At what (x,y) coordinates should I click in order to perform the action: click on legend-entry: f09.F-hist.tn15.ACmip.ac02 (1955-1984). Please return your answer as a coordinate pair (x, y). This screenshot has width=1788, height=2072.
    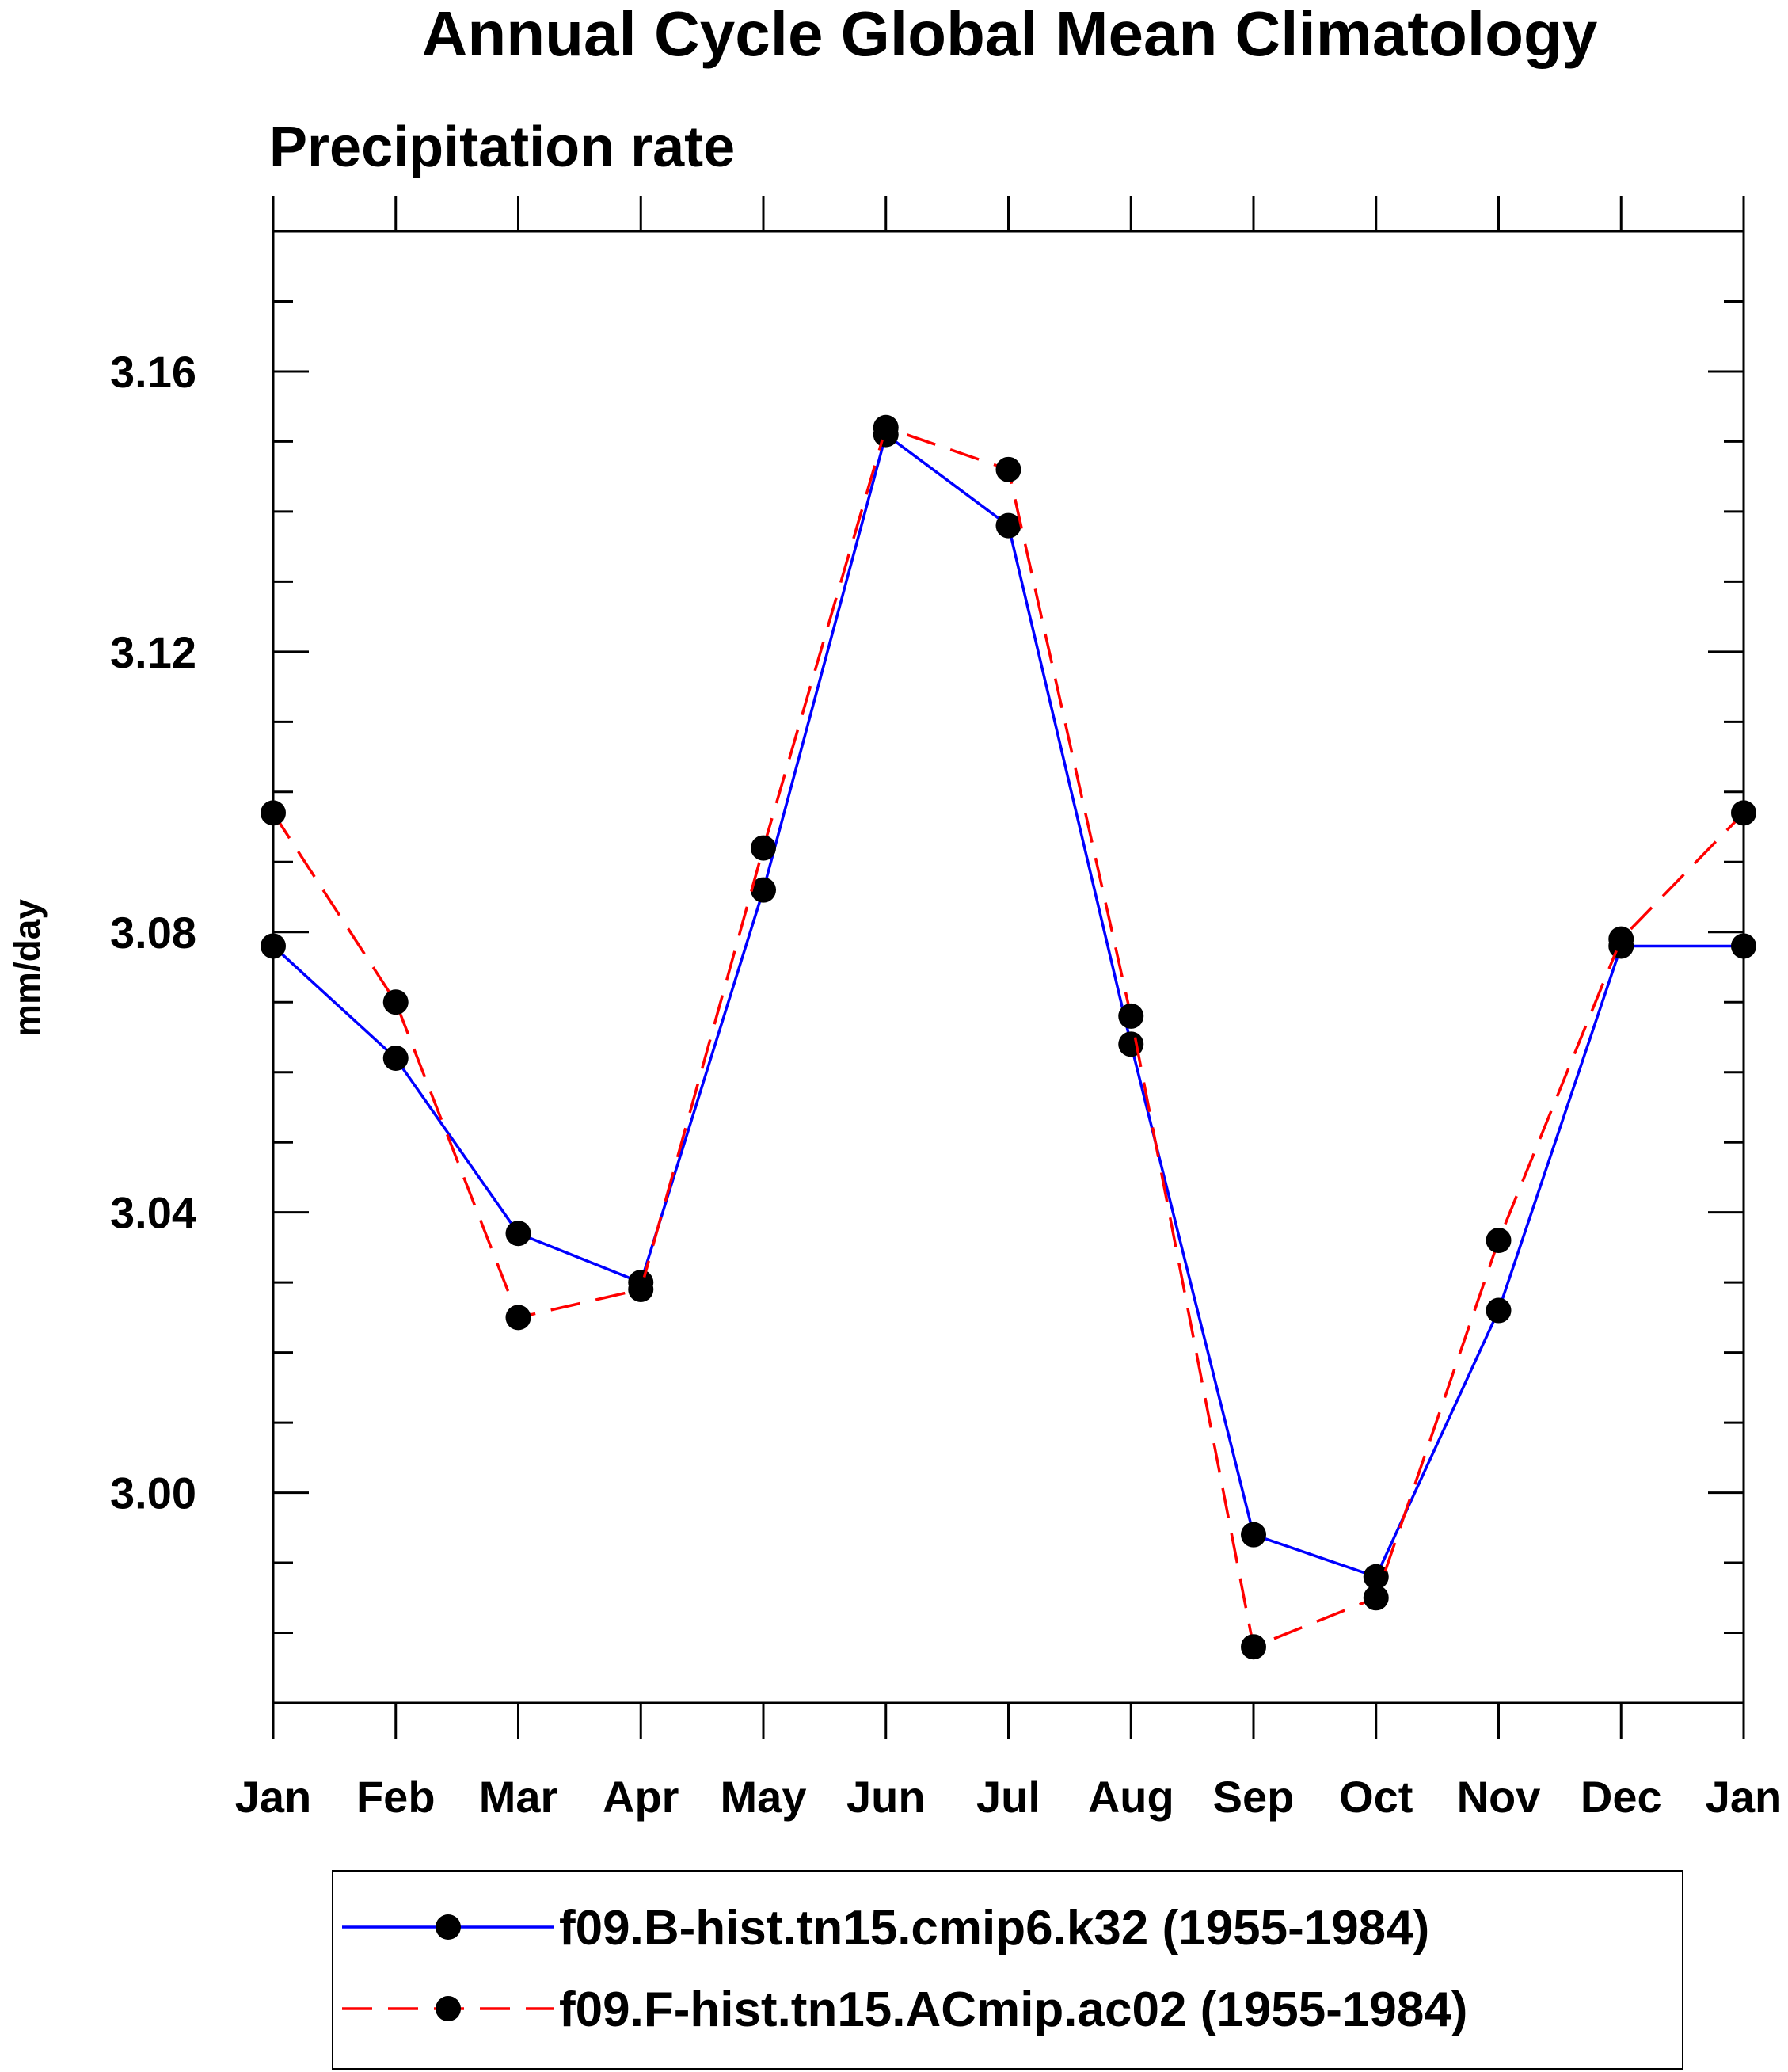
    Looking at the image, I should click on (904, 2009).